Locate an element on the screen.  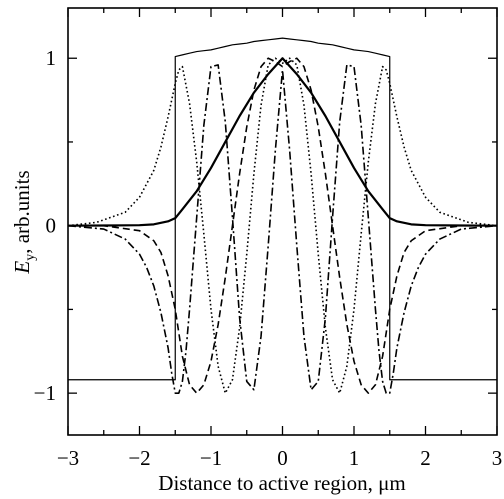
x-axis-title: Distance to active region, μm is located at coordinates (281, 483).